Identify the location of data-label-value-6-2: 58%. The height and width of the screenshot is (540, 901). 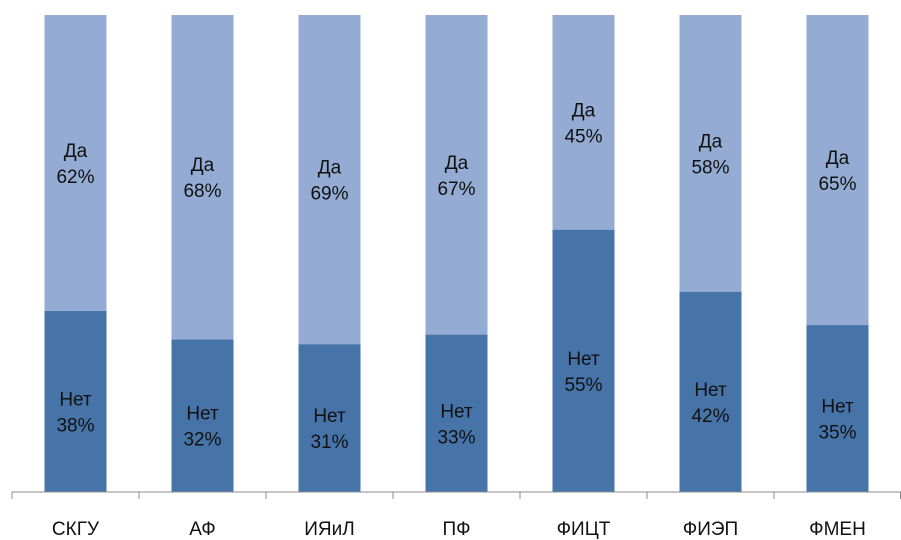
(710, 167).